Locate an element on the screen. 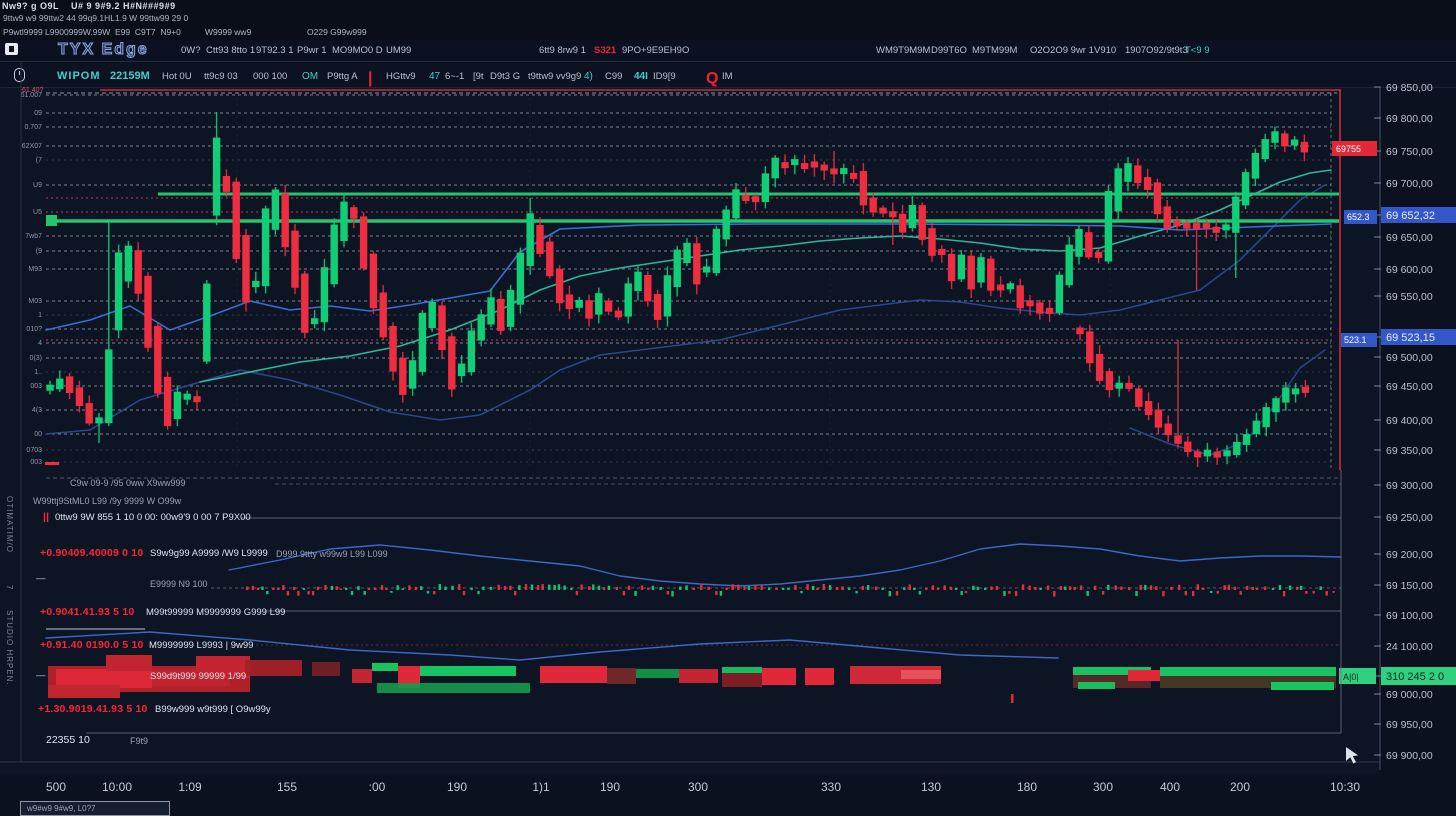 This screenshot has height=816, width=1456. svg-text: 69 800,00 is located at coordinates (1409, 119).